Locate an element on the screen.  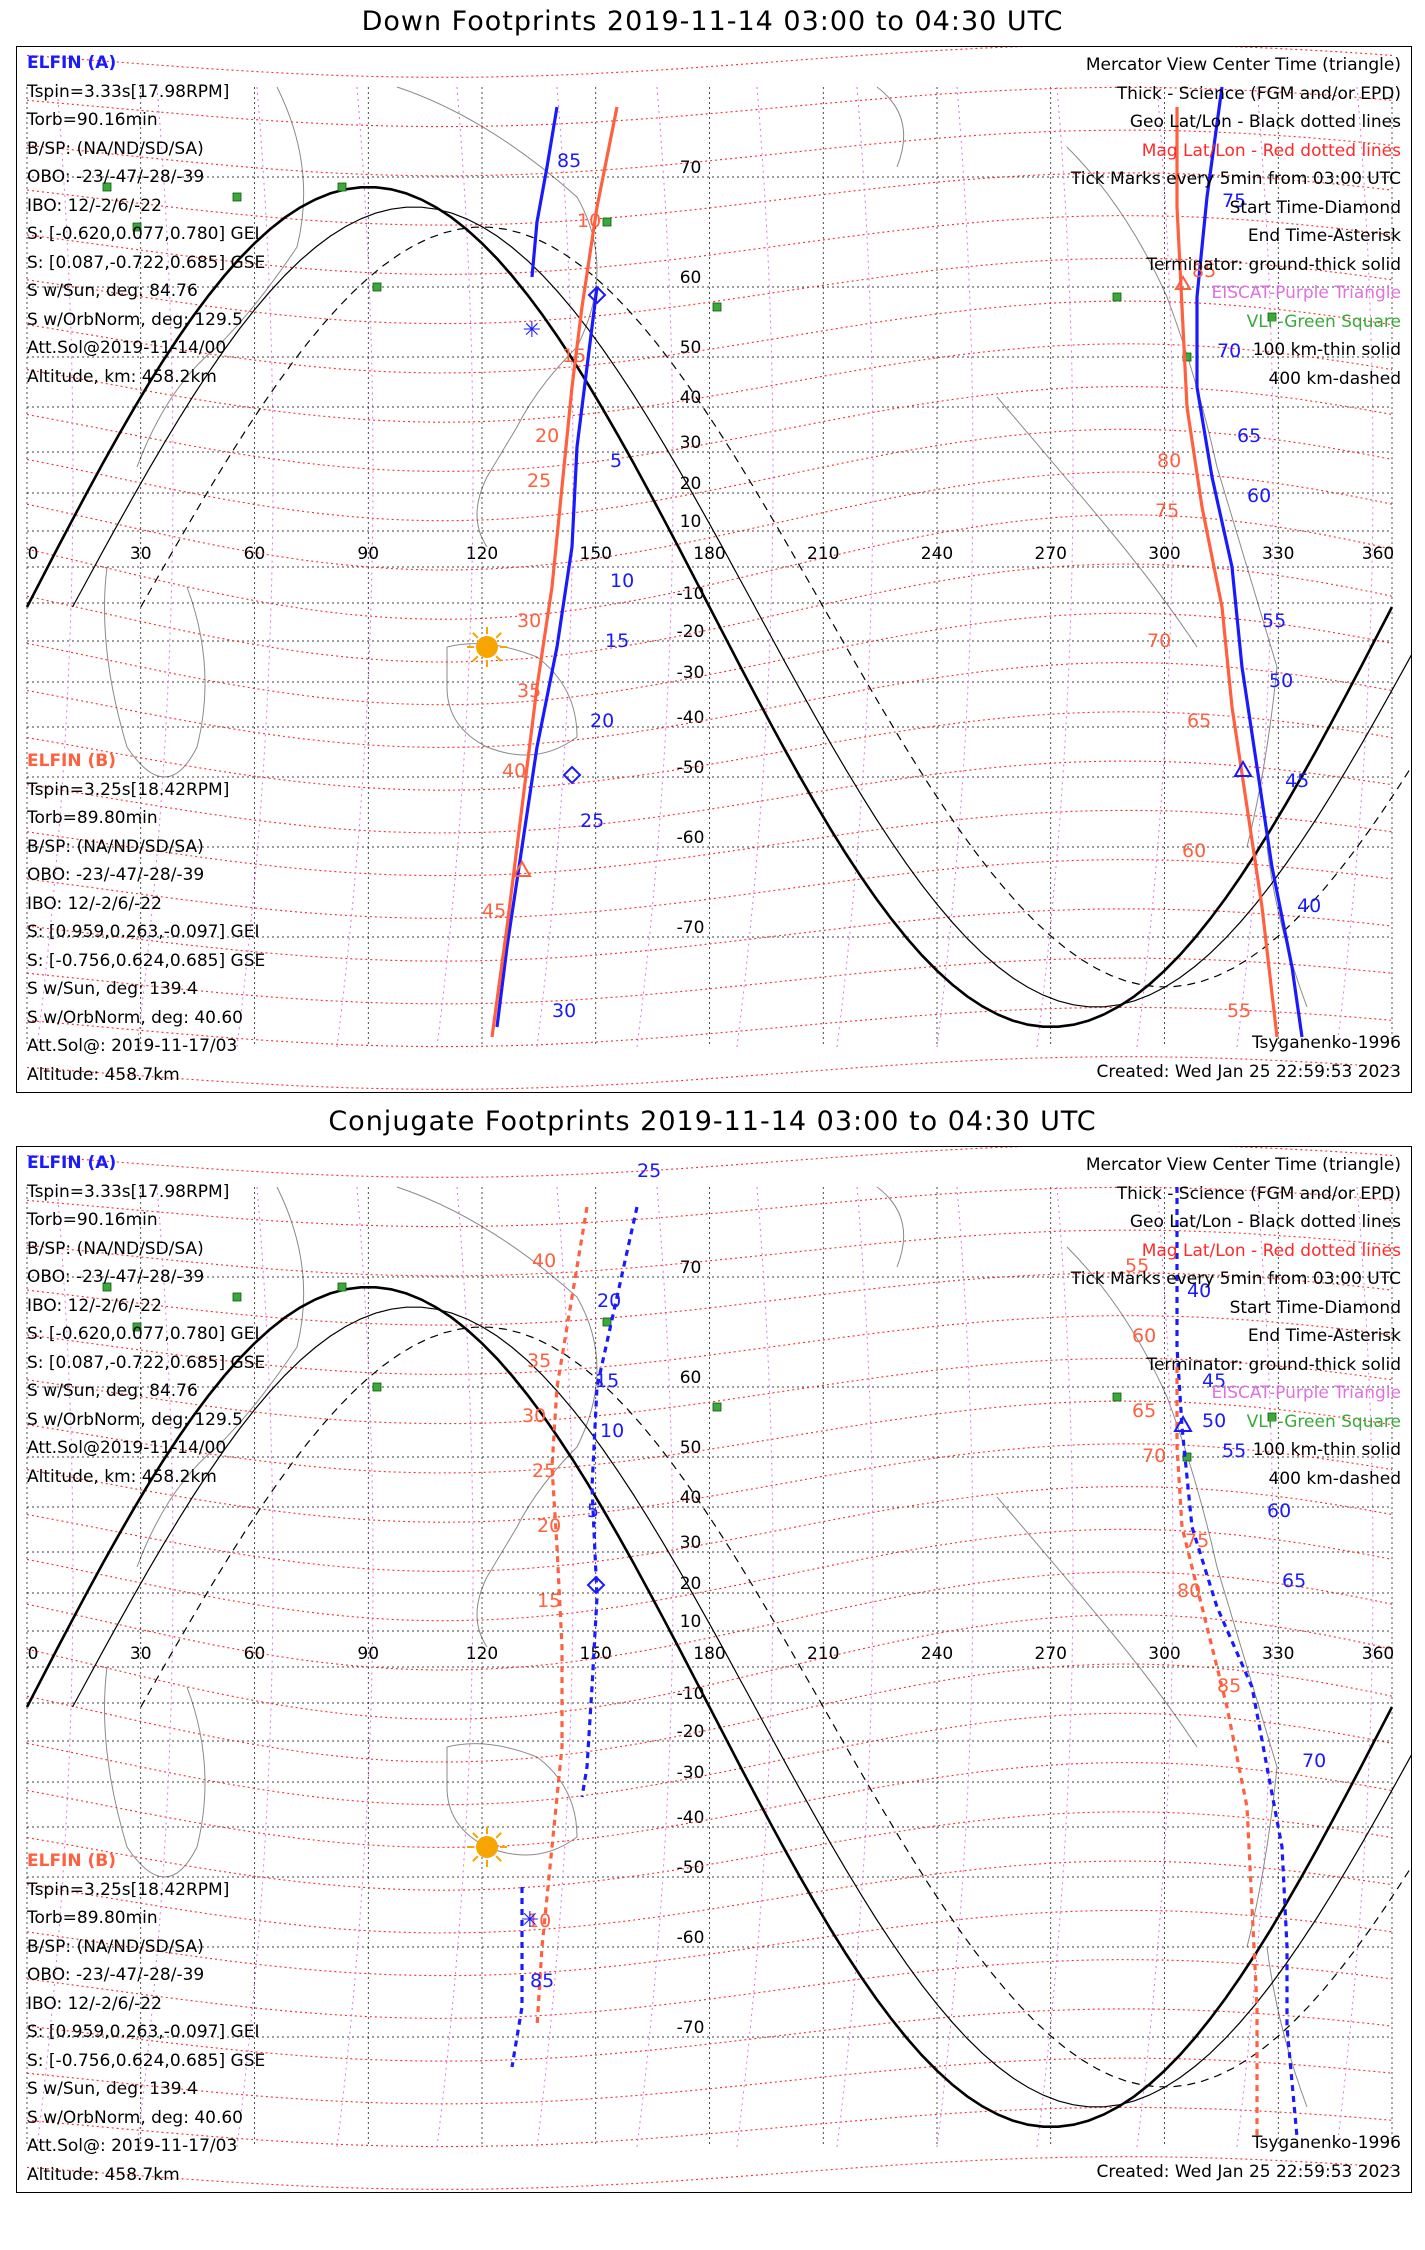
lat-tick-label: -70 is located at coordinates (691, 2028).